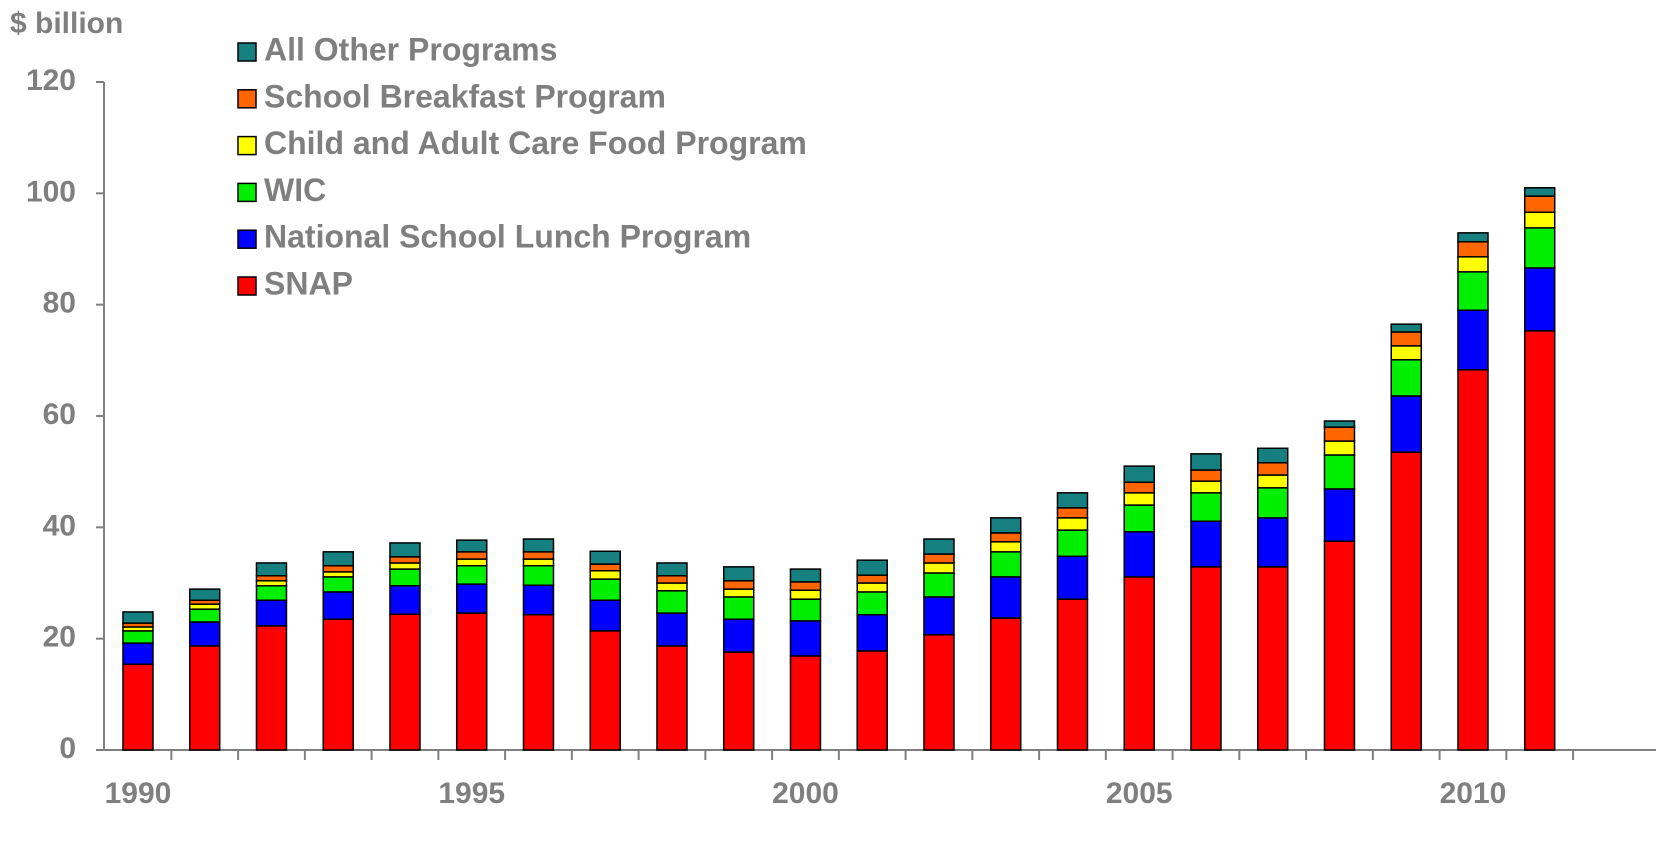 The width and height of the screenshot is (1656, 852). I want to click on y-tick-label: 60, so click(59, 414).